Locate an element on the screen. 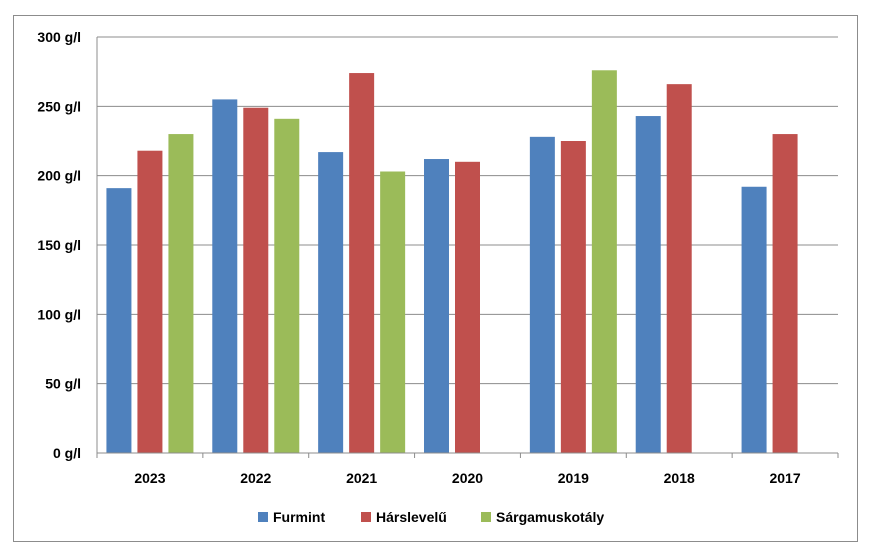  bar-furmint-2020 is located at coordinates (436, 306).